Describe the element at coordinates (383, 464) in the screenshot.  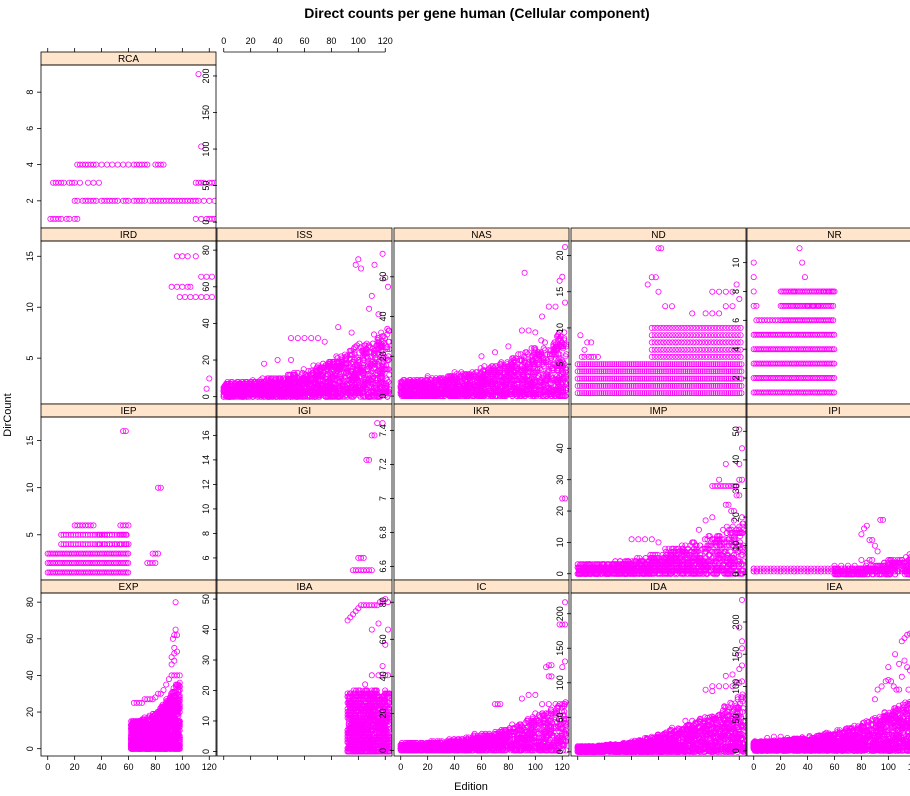
I see `y-tick-label: 7.2` at that location.